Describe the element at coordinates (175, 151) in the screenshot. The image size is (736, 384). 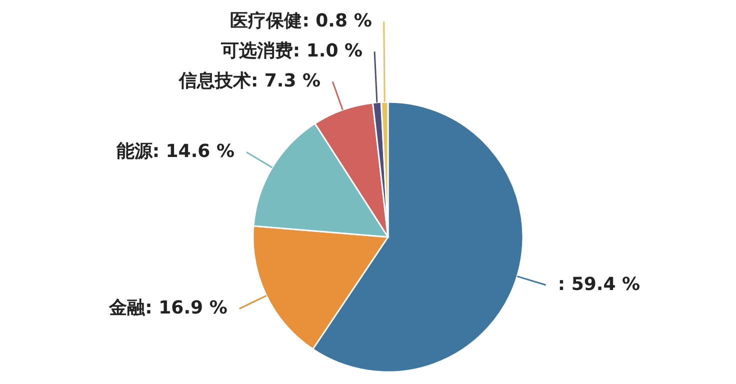
I see `slice-label: 能源: 14.6 %` at that location.